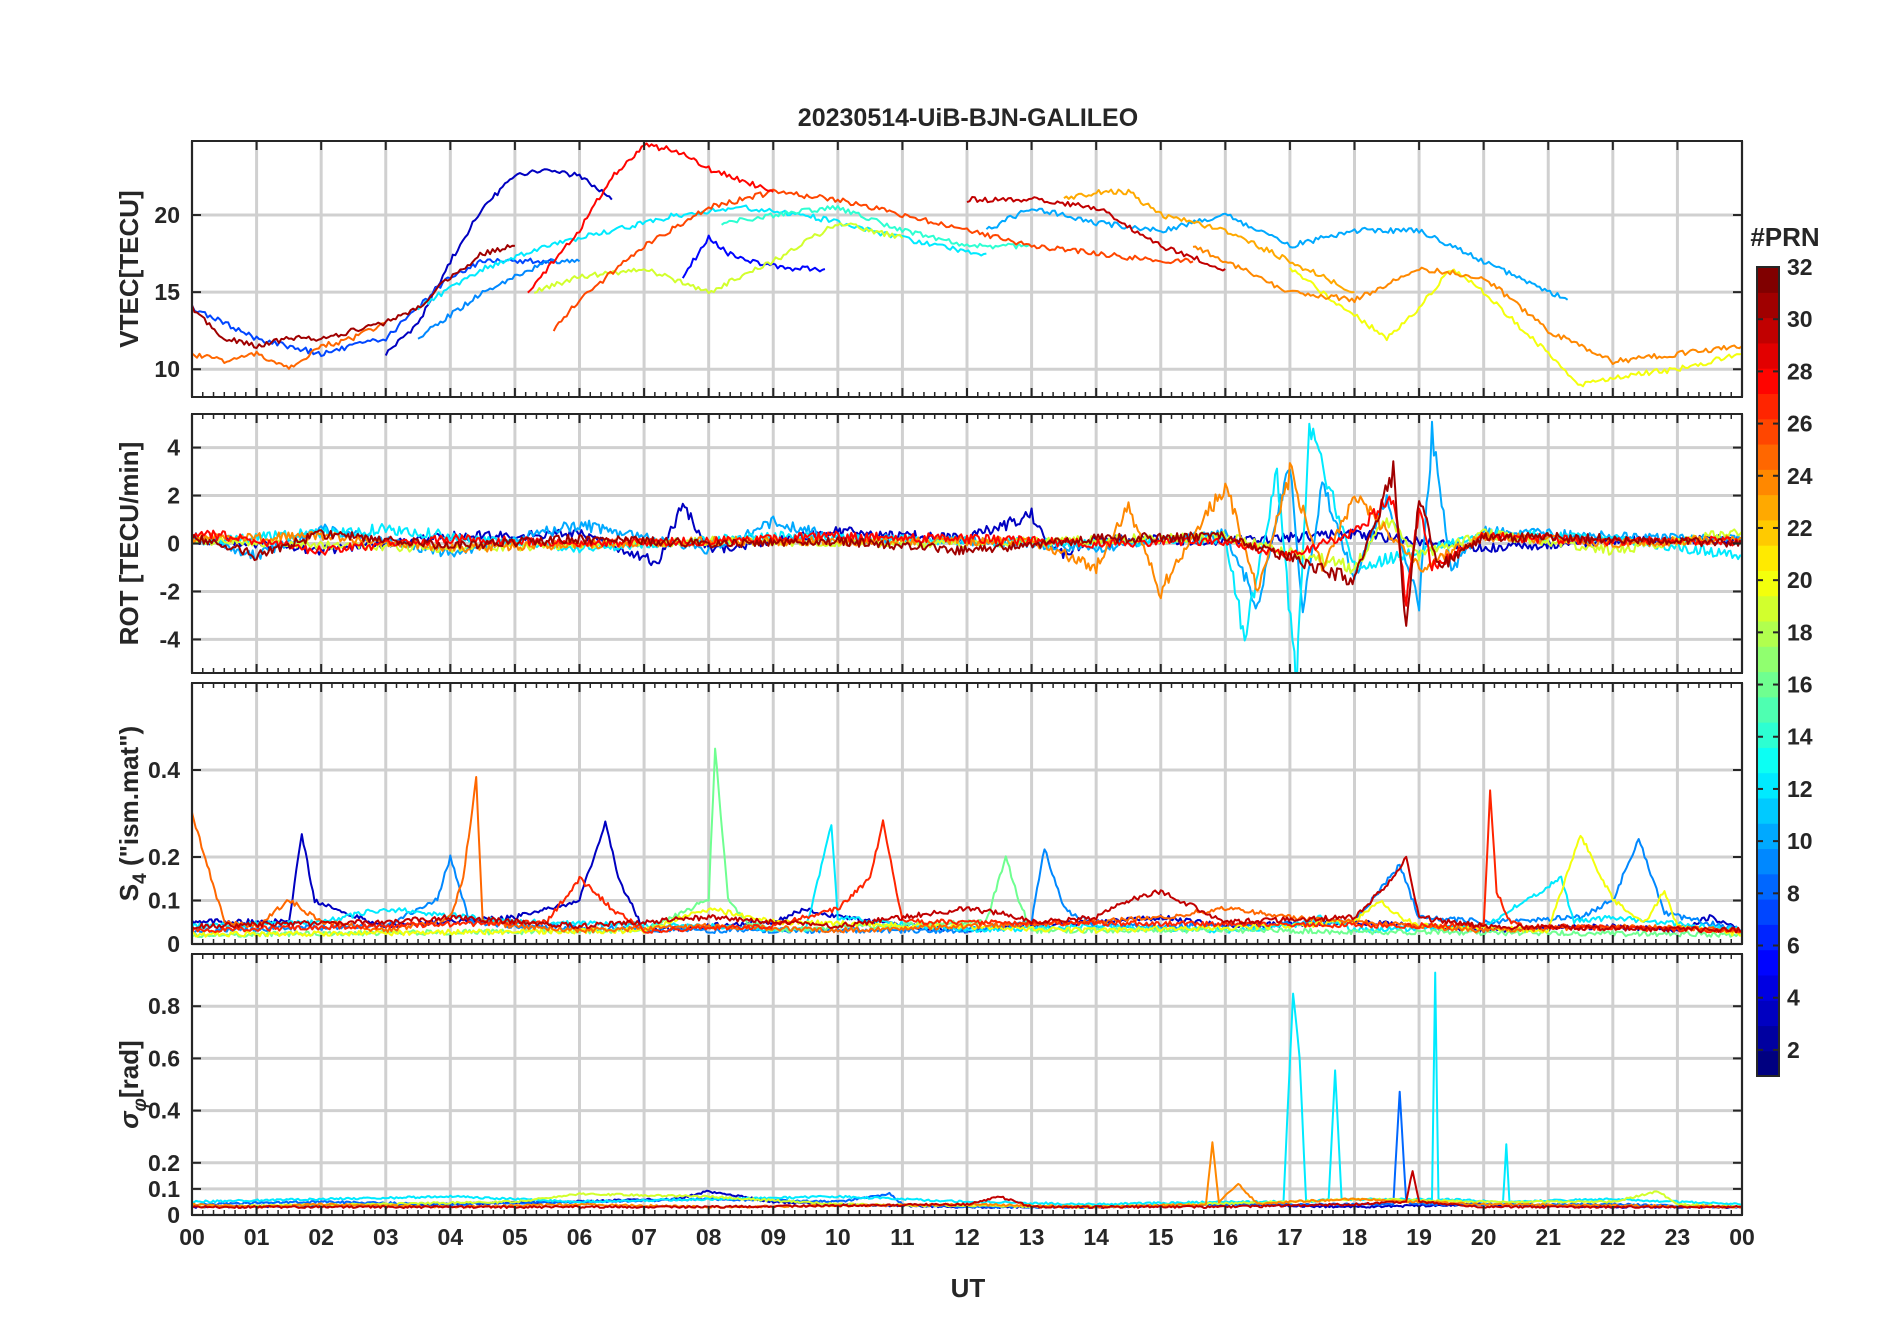 This screenshot has height=1330, width=1902. Describe the element at coordinates (1784, 237) in the screenshot. I see `colorbar-title: #PRN` at that location.